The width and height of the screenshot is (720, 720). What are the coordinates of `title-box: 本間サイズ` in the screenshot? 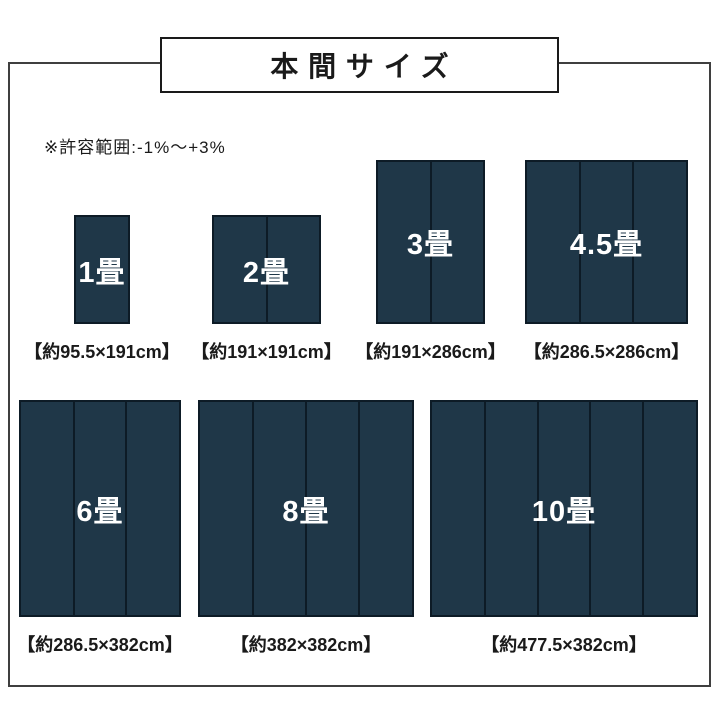 It's located at (359, 65).